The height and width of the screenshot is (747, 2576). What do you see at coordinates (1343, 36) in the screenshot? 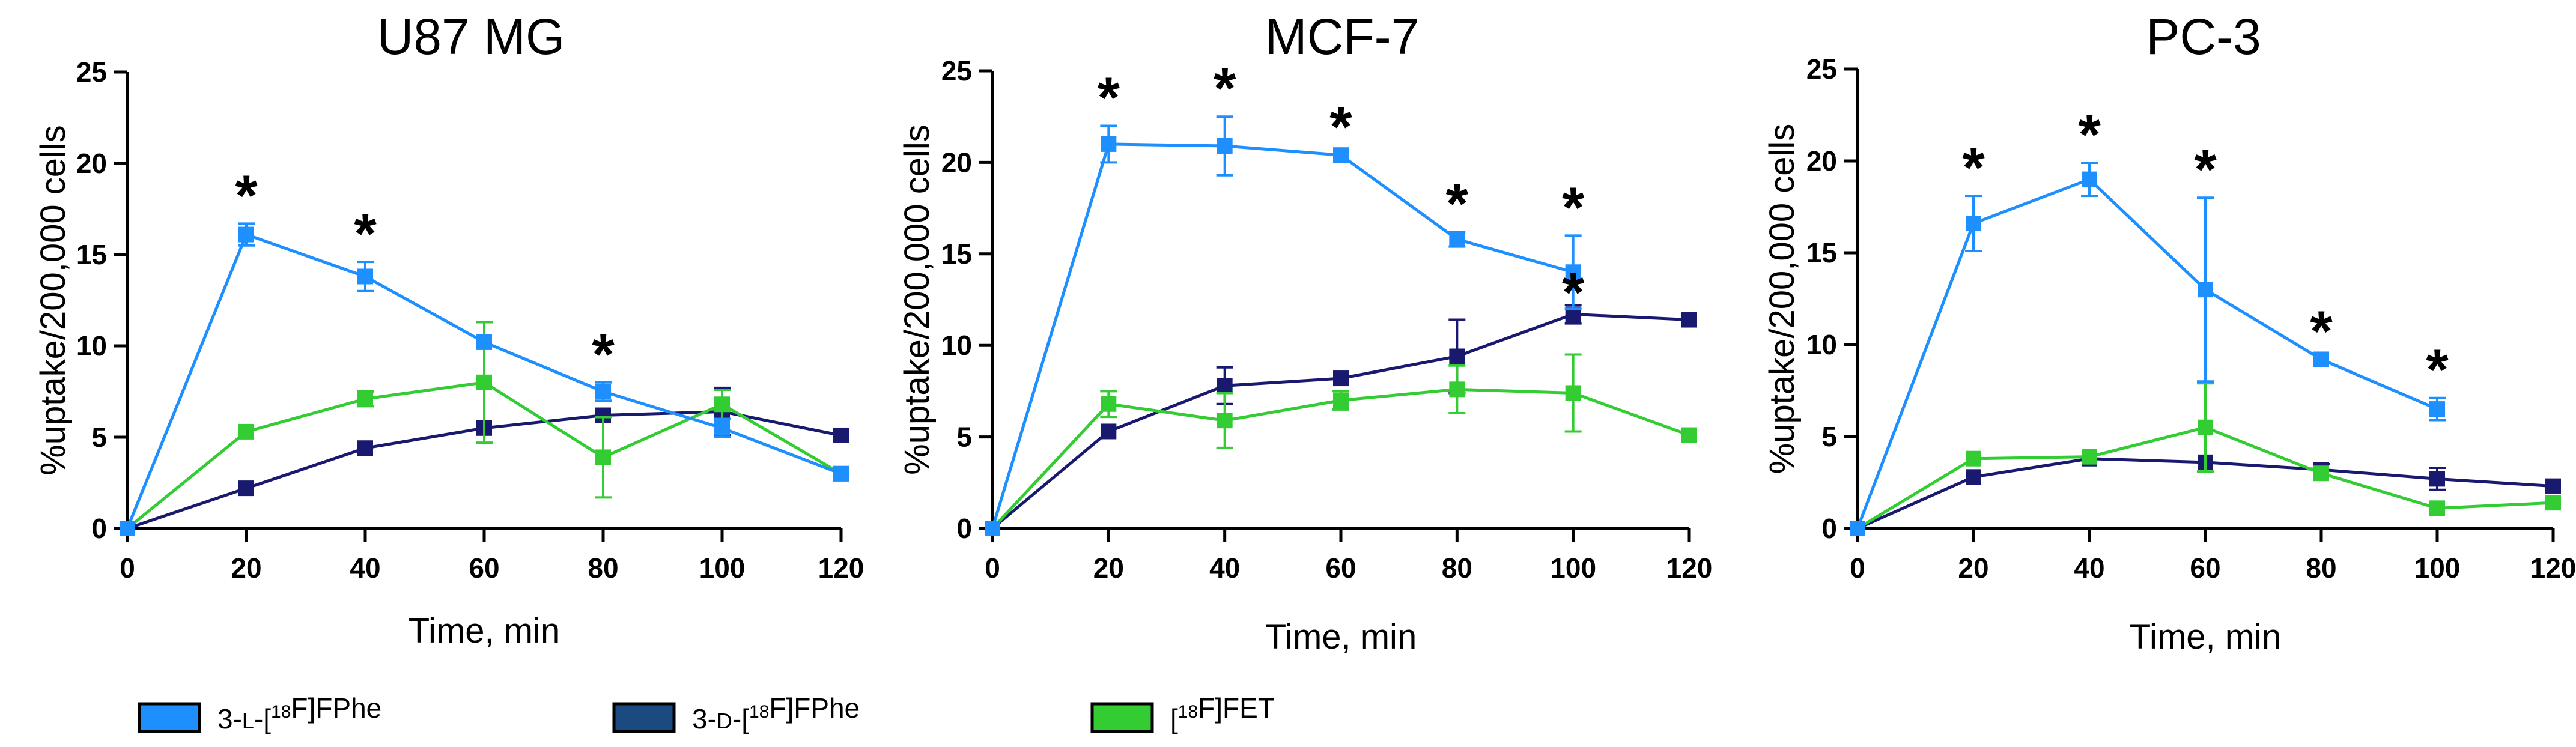
I see `chart-title: MCF-7` at bounding box center [1343, 36].